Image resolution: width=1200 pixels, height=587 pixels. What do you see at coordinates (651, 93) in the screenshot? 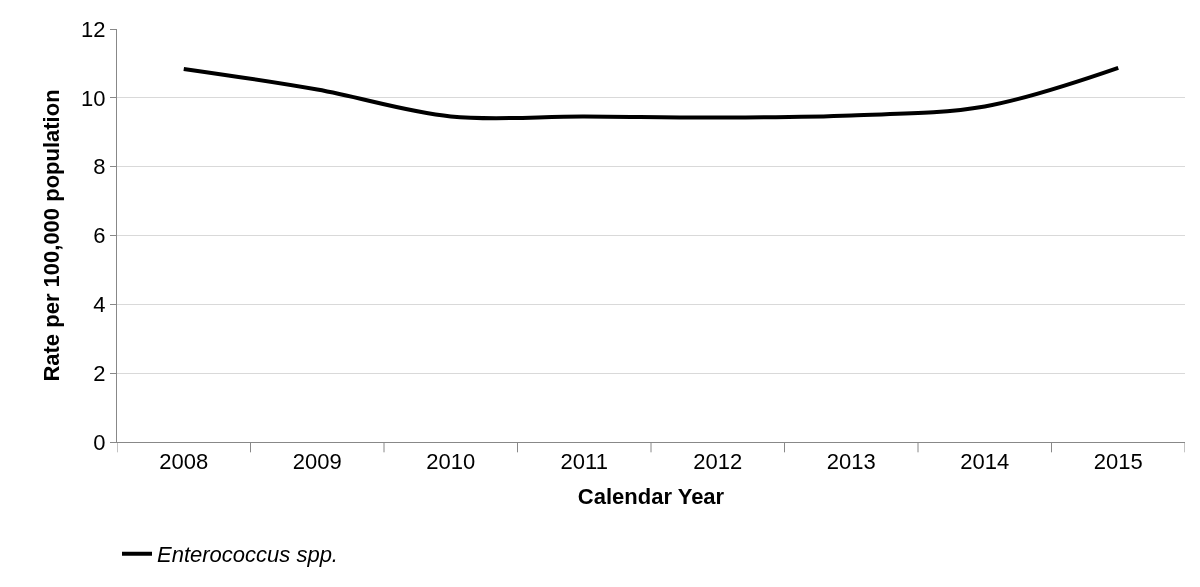
I see `line-series` at bounding box center [651, 93].